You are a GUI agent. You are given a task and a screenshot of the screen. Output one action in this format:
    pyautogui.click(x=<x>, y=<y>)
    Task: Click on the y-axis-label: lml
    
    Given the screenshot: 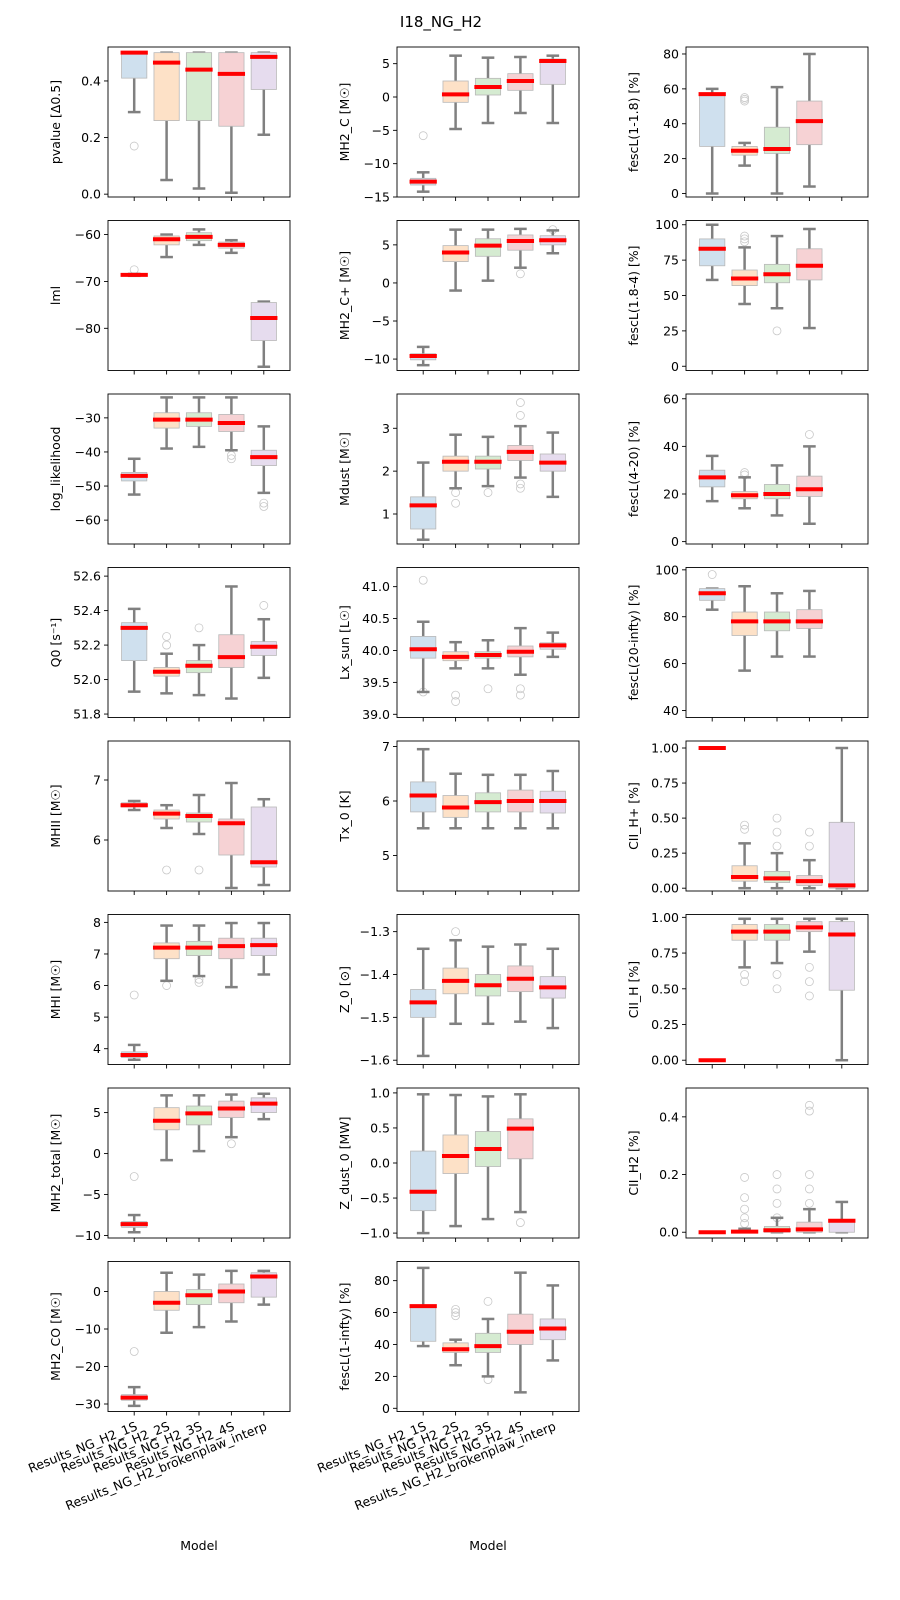 What is the action you would take?
    pyautogui.click(x=55, y=295)
    